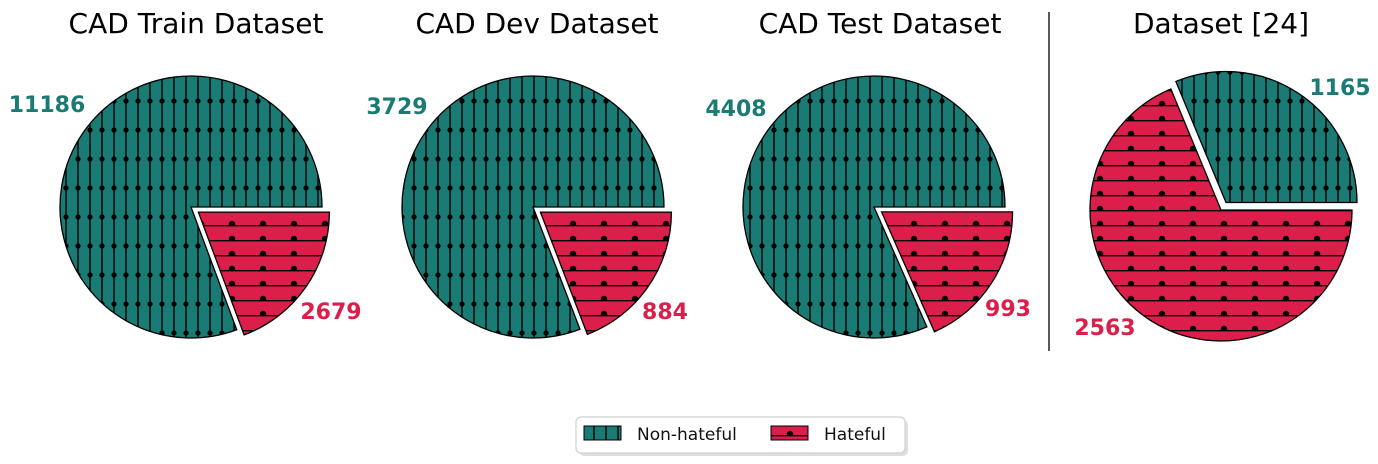 Image resolution: width=1378 pixels, height=464 pixels. What do you see at coordinates (735, 109) in the screenshot?
I see `pie-value-label-non-hateful: 4408` at bounding box center [735, 109].